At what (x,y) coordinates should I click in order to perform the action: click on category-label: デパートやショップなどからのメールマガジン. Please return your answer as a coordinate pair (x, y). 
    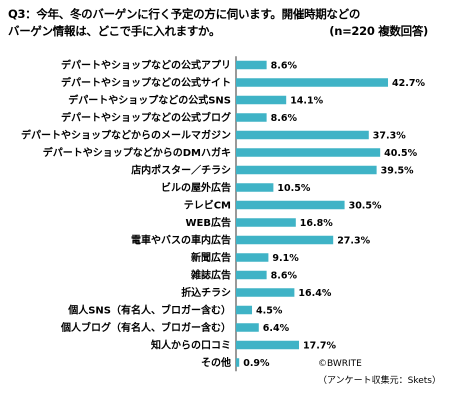
    Looking at the image, I should click on (126, 135).